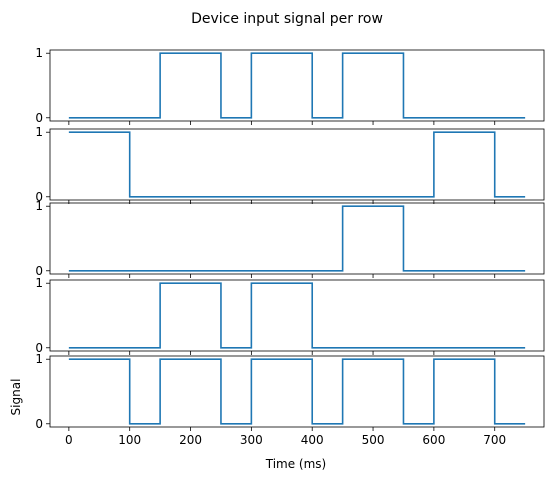  Describe the element at coordinates (373, 440) in the screenshot. I see `x-tick-label-500: 500` at that location.